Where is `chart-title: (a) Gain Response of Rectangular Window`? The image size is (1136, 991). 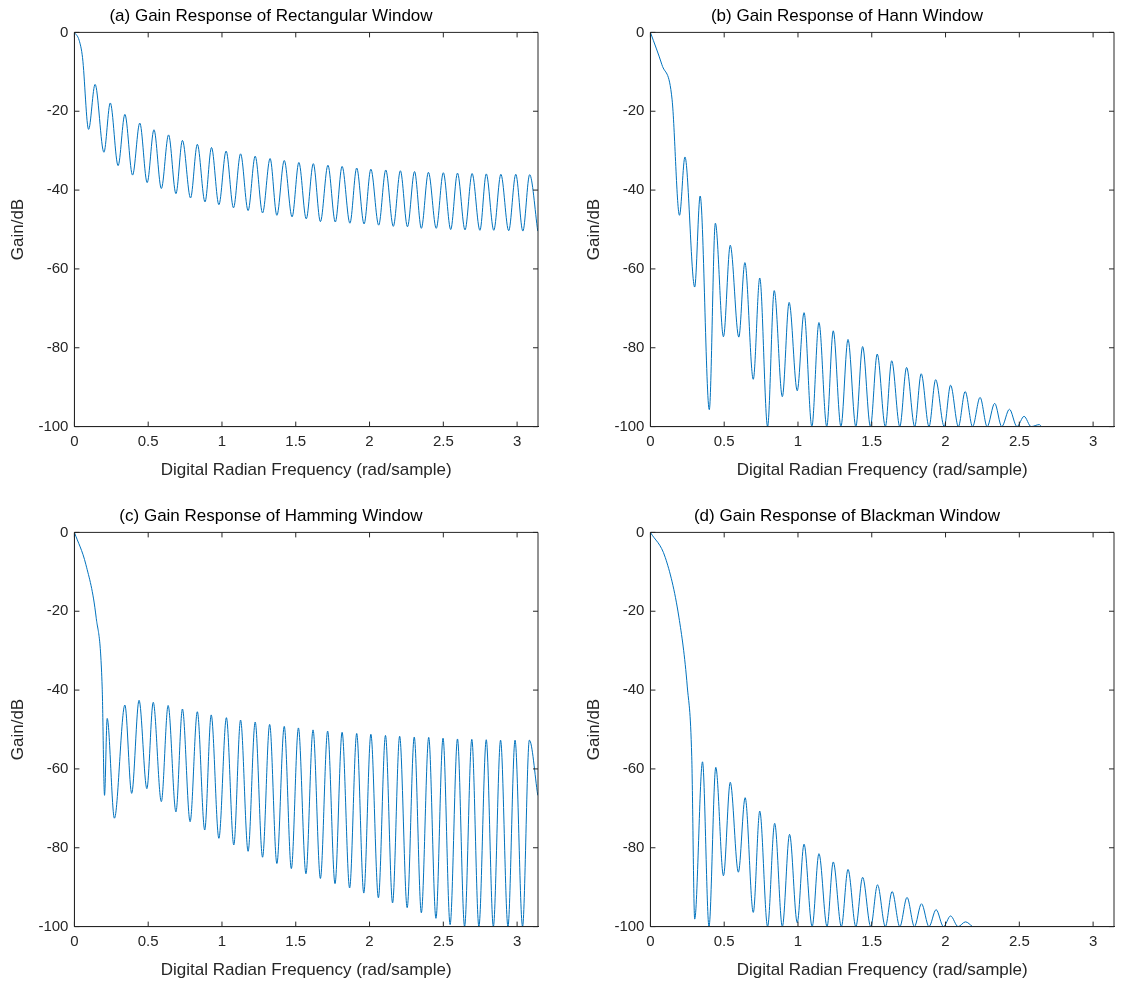 chart-title: (a) Gain Response of Rectangular Window is located at coordinates (271, 15).